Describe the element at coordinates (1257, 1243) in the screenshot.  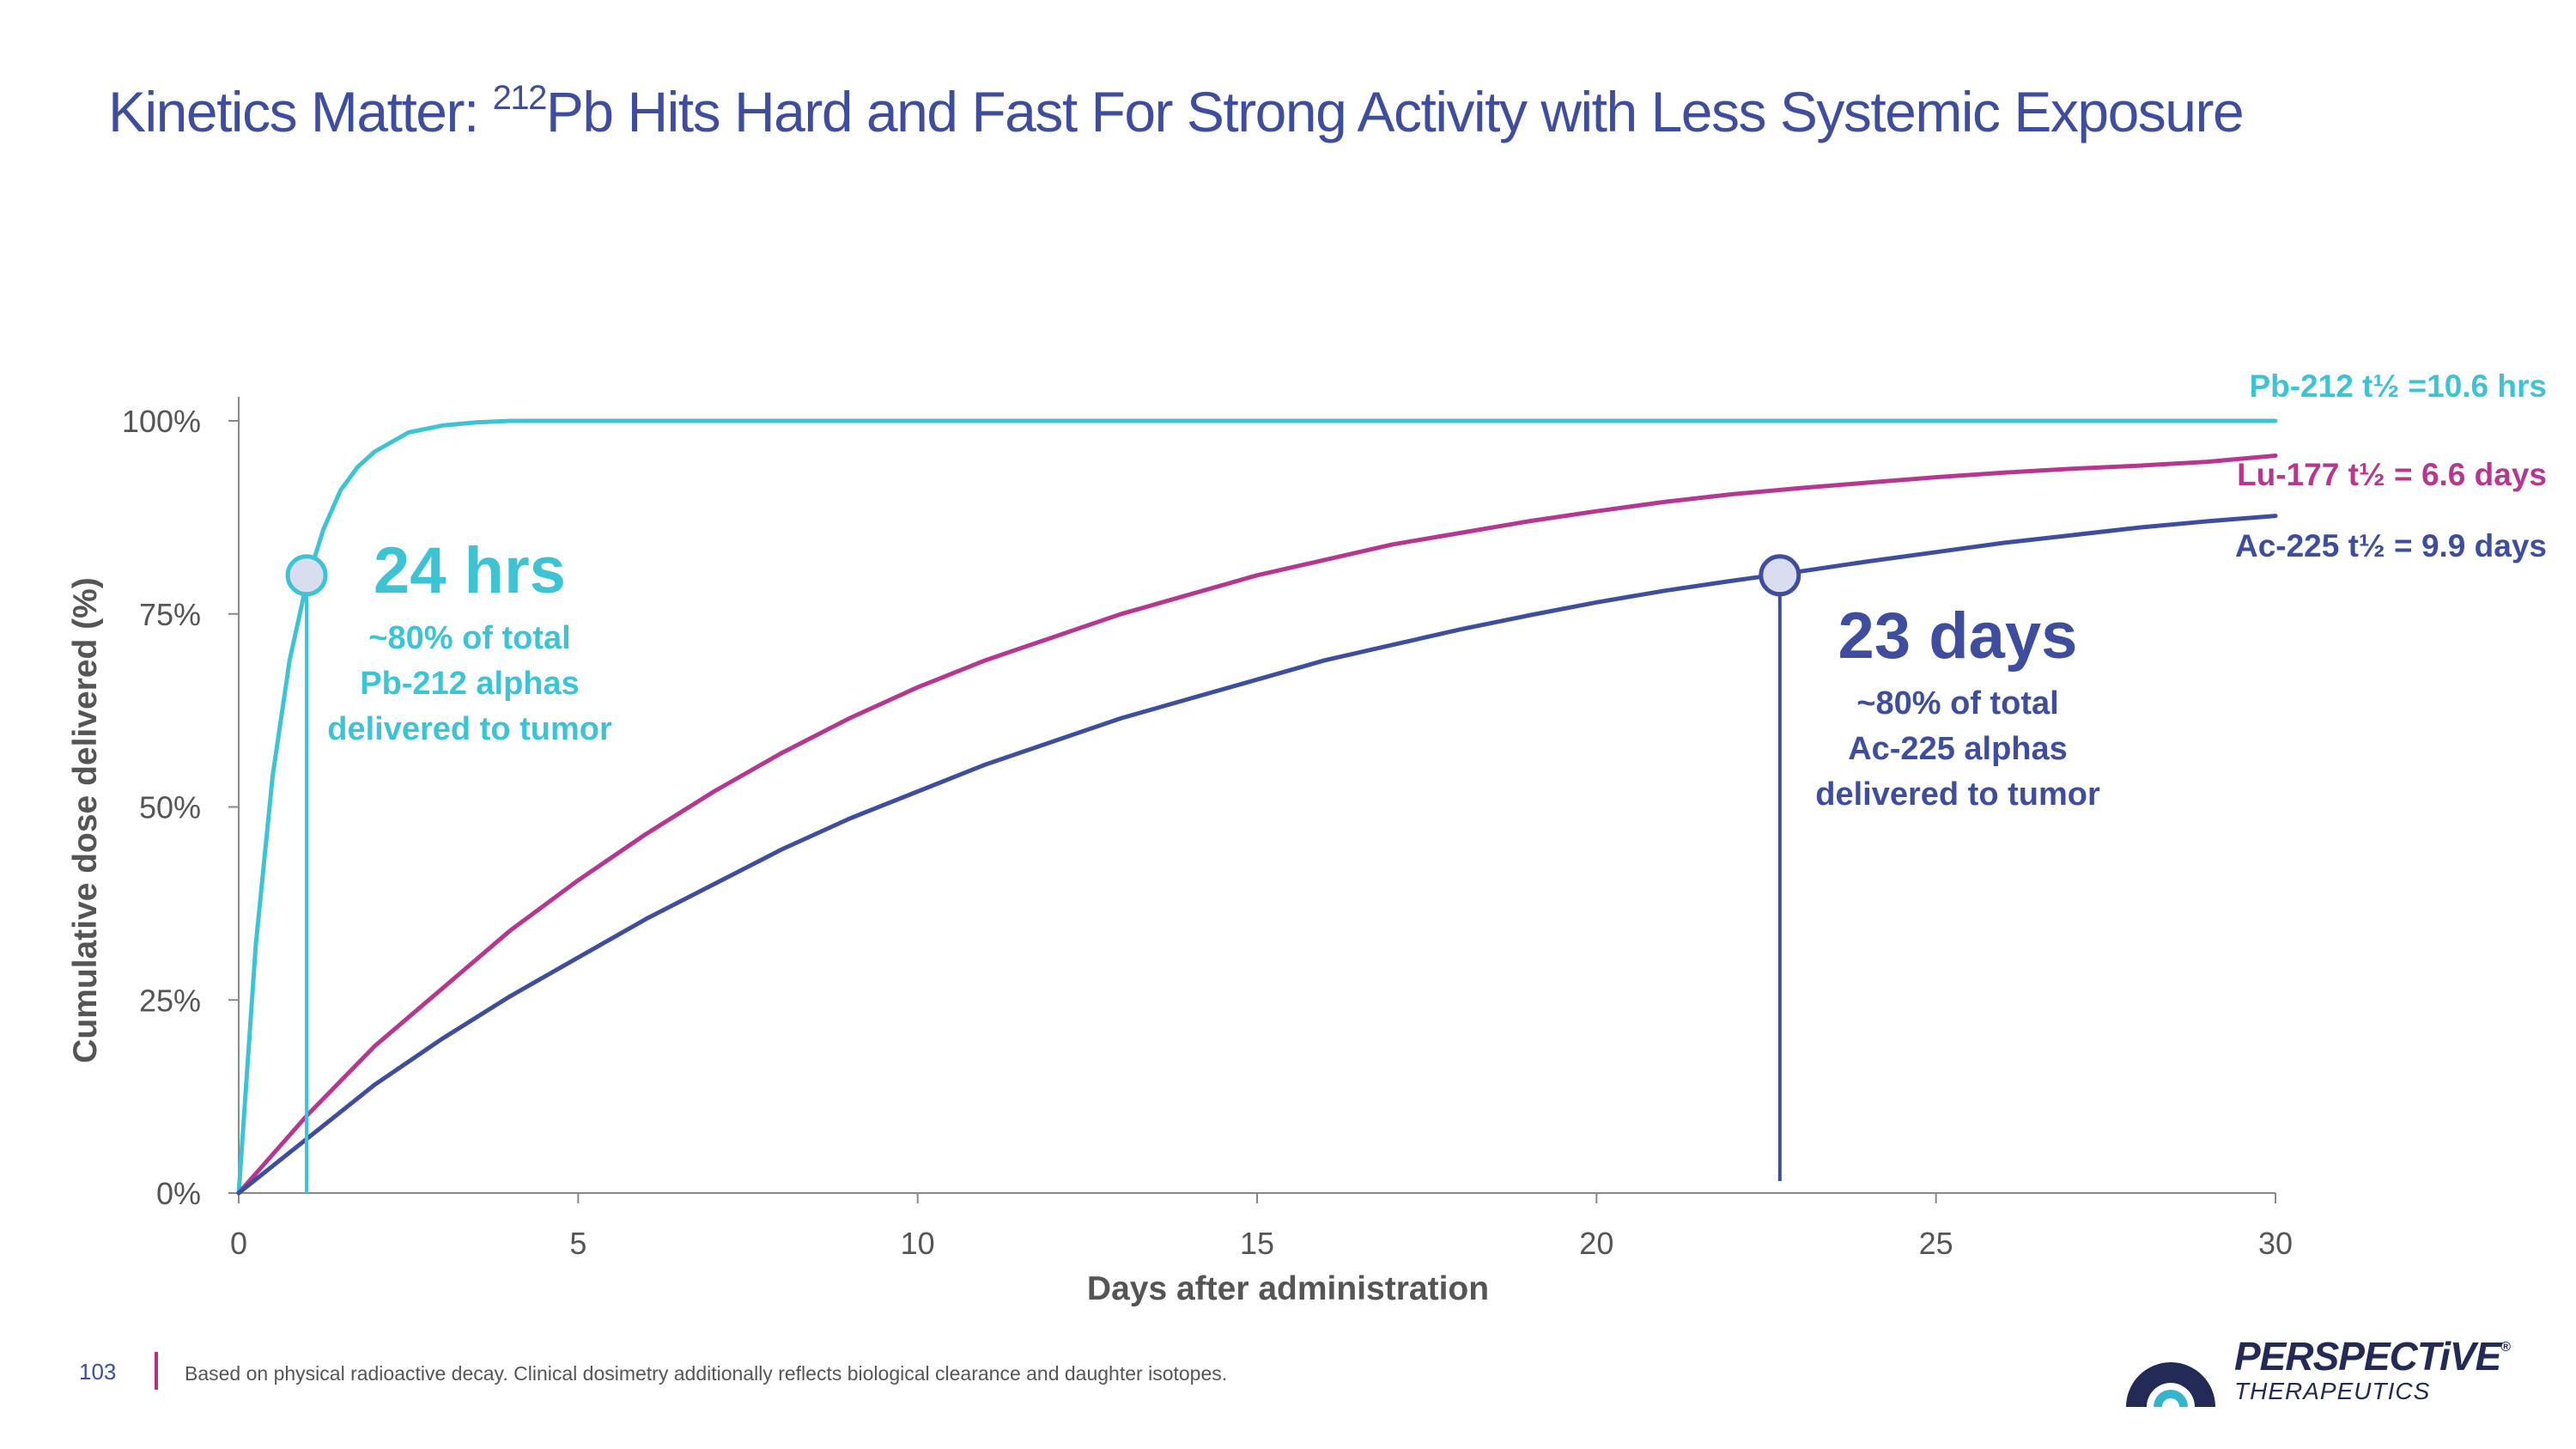
I see `x-tick-label: 15` at that location.